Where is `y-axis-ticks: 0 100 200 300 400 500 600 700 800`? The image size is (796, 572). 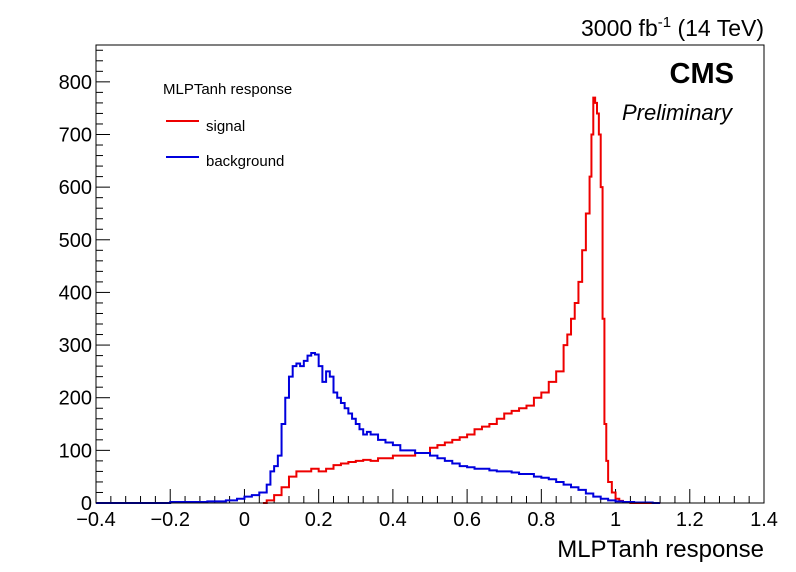 y-axis-ticks: 0 100 200 300 400 500 600 700 800 is located at coordinates (84, 282).